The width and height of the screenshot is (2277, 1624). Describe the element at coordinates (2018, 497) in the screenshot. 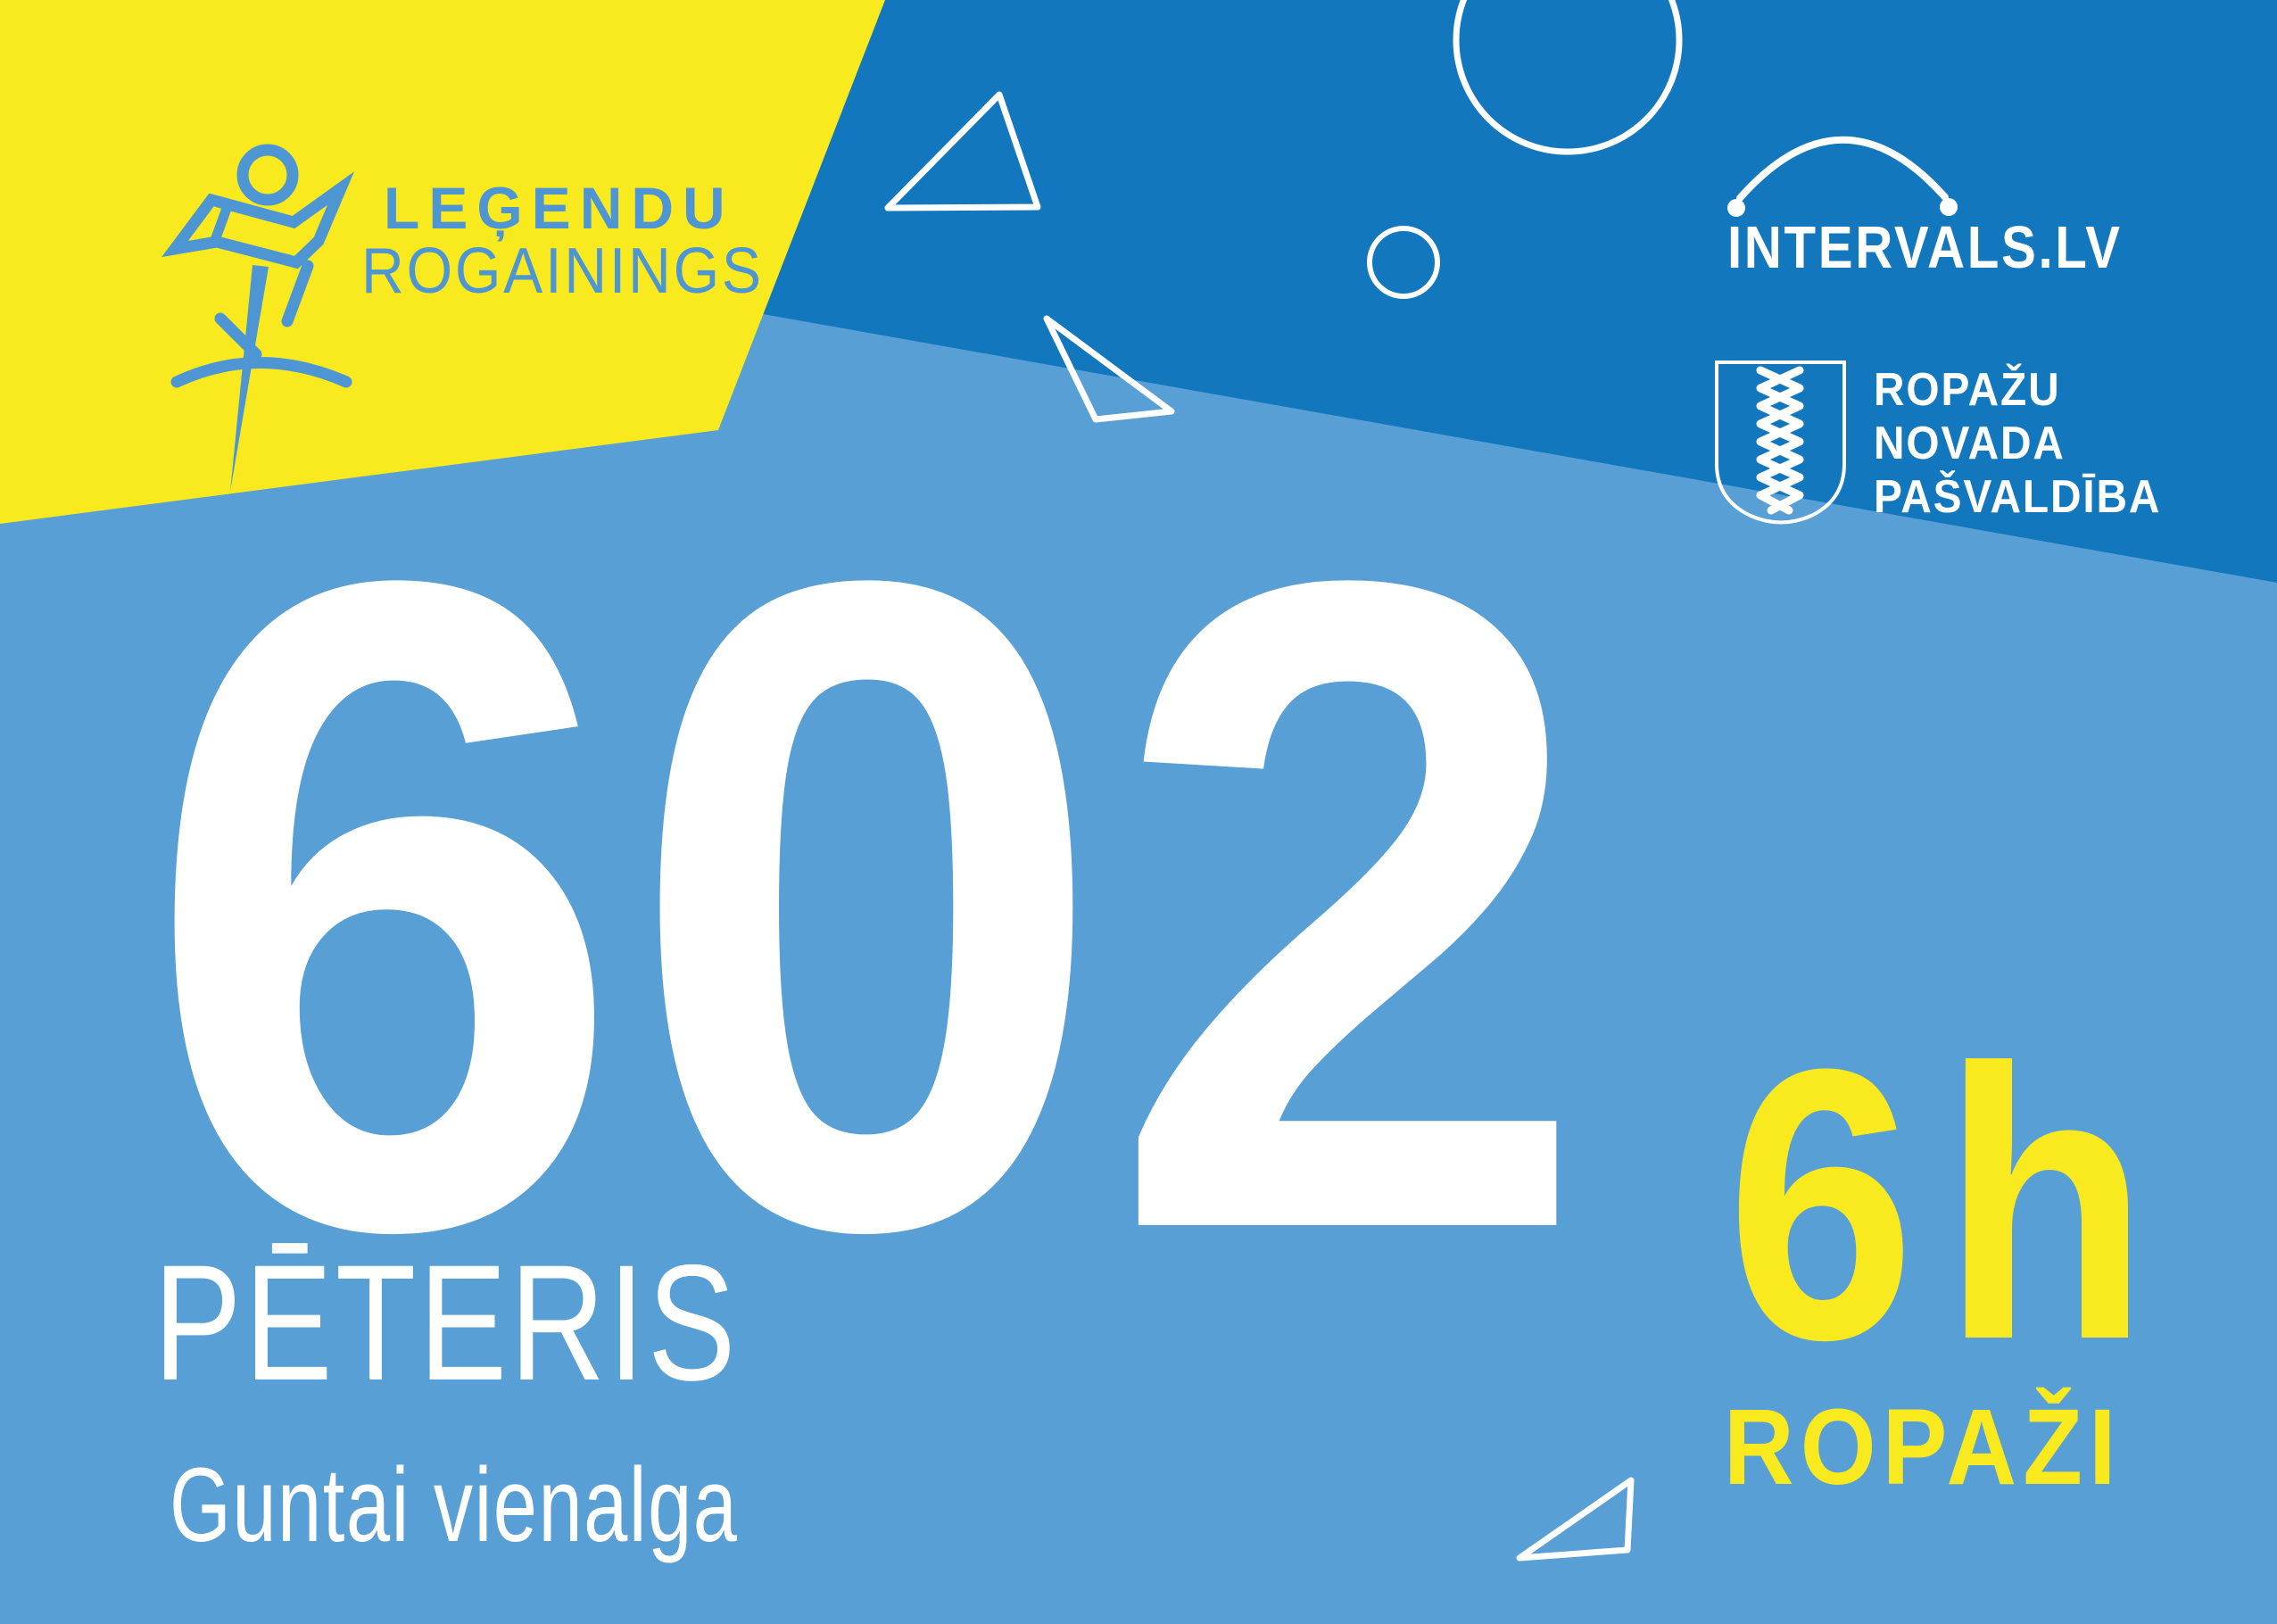

I see `municipality-line3: PAŠVALDĪBA` at that location.